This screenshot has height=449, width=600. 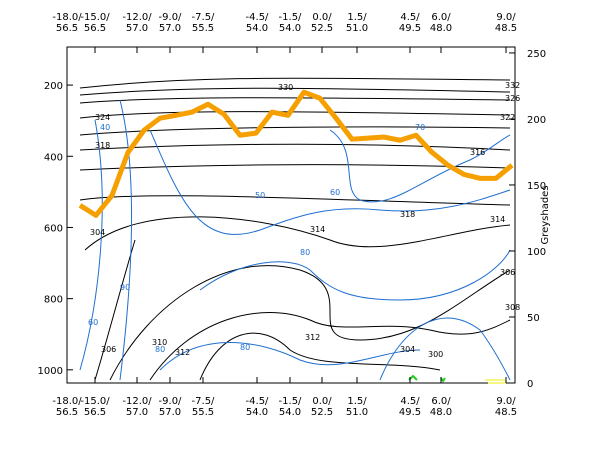 I want to click on y2-tick-label: 200, so click(x=536, y=120).